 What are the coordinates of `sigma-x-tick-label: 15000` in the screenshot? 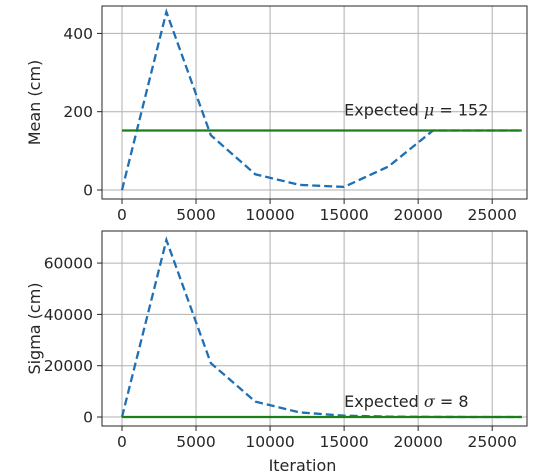 It's located at (343, 442).